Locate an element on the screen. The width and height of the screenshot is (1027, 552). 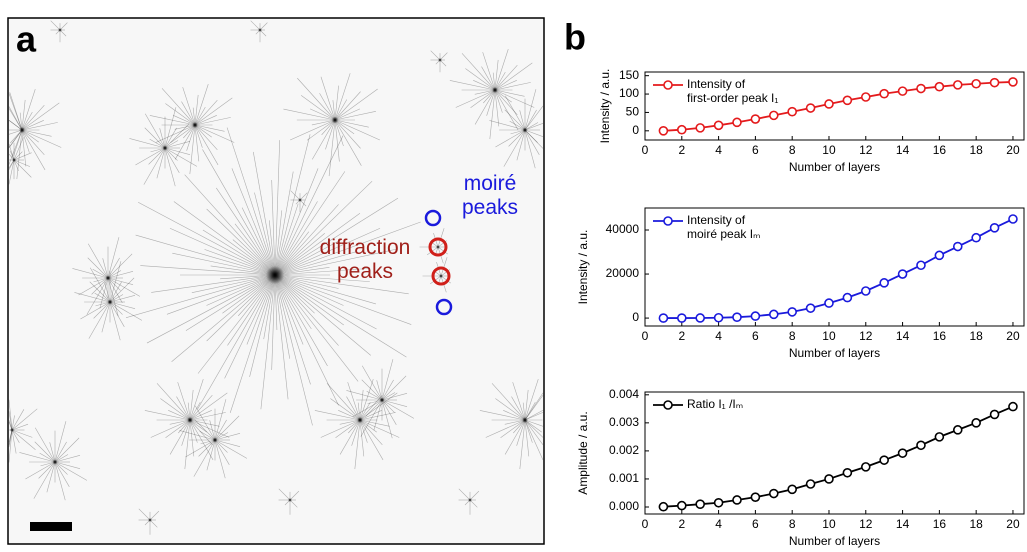
x-tick-label: 10 is located at coordinates (829, 524).